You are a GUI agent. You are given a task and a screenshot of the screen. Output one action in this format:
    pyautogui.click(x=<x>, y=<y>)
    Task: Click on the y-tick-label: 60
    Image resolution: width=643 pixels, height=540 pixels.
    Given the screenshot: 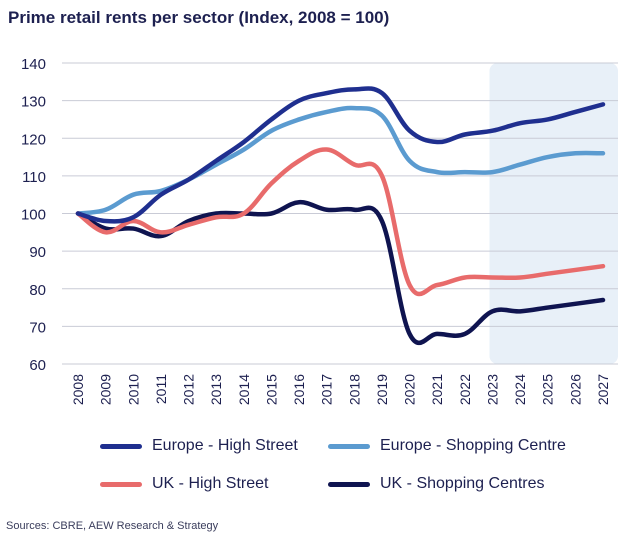 What is the action you would take?
    pyautogui.click(x=37, y=365)
    